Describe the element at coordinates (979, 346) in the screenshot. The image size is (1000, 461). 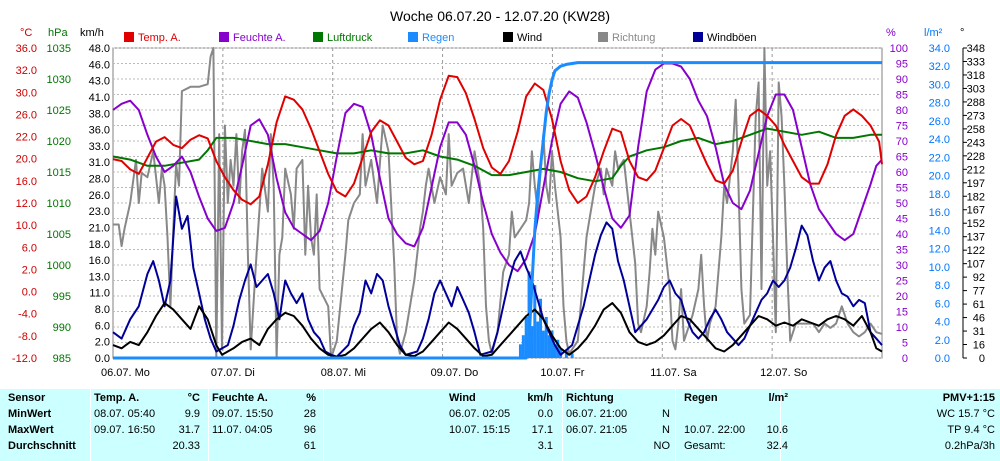
I see `direction-axis-tick: 16` at that location.